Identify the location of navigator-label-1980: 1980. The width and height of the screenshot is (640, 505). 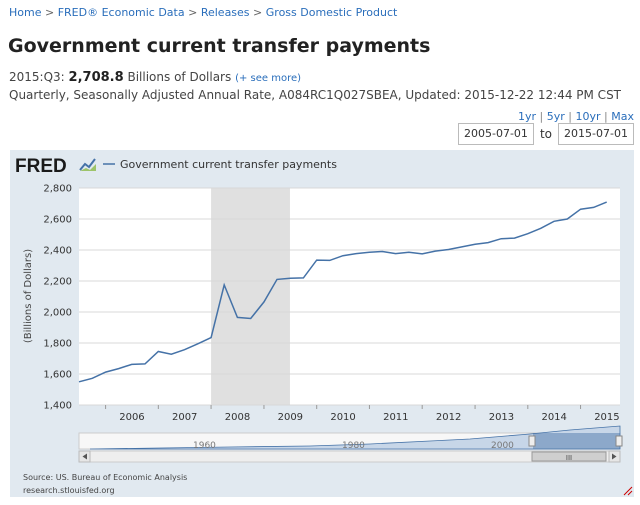
(353, 446).